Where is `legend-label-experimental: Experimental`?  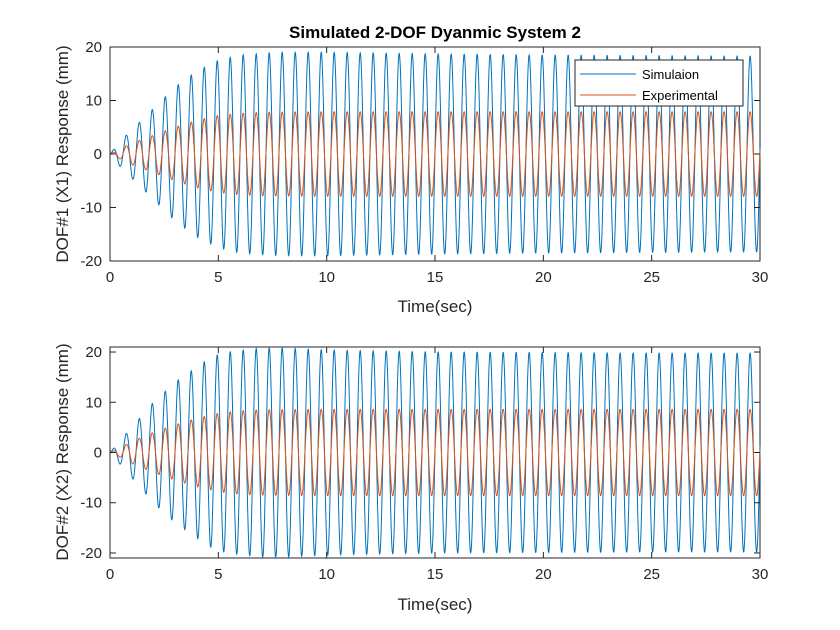
legend-label-experimental: Experimental is located at coordinates (680, 95).